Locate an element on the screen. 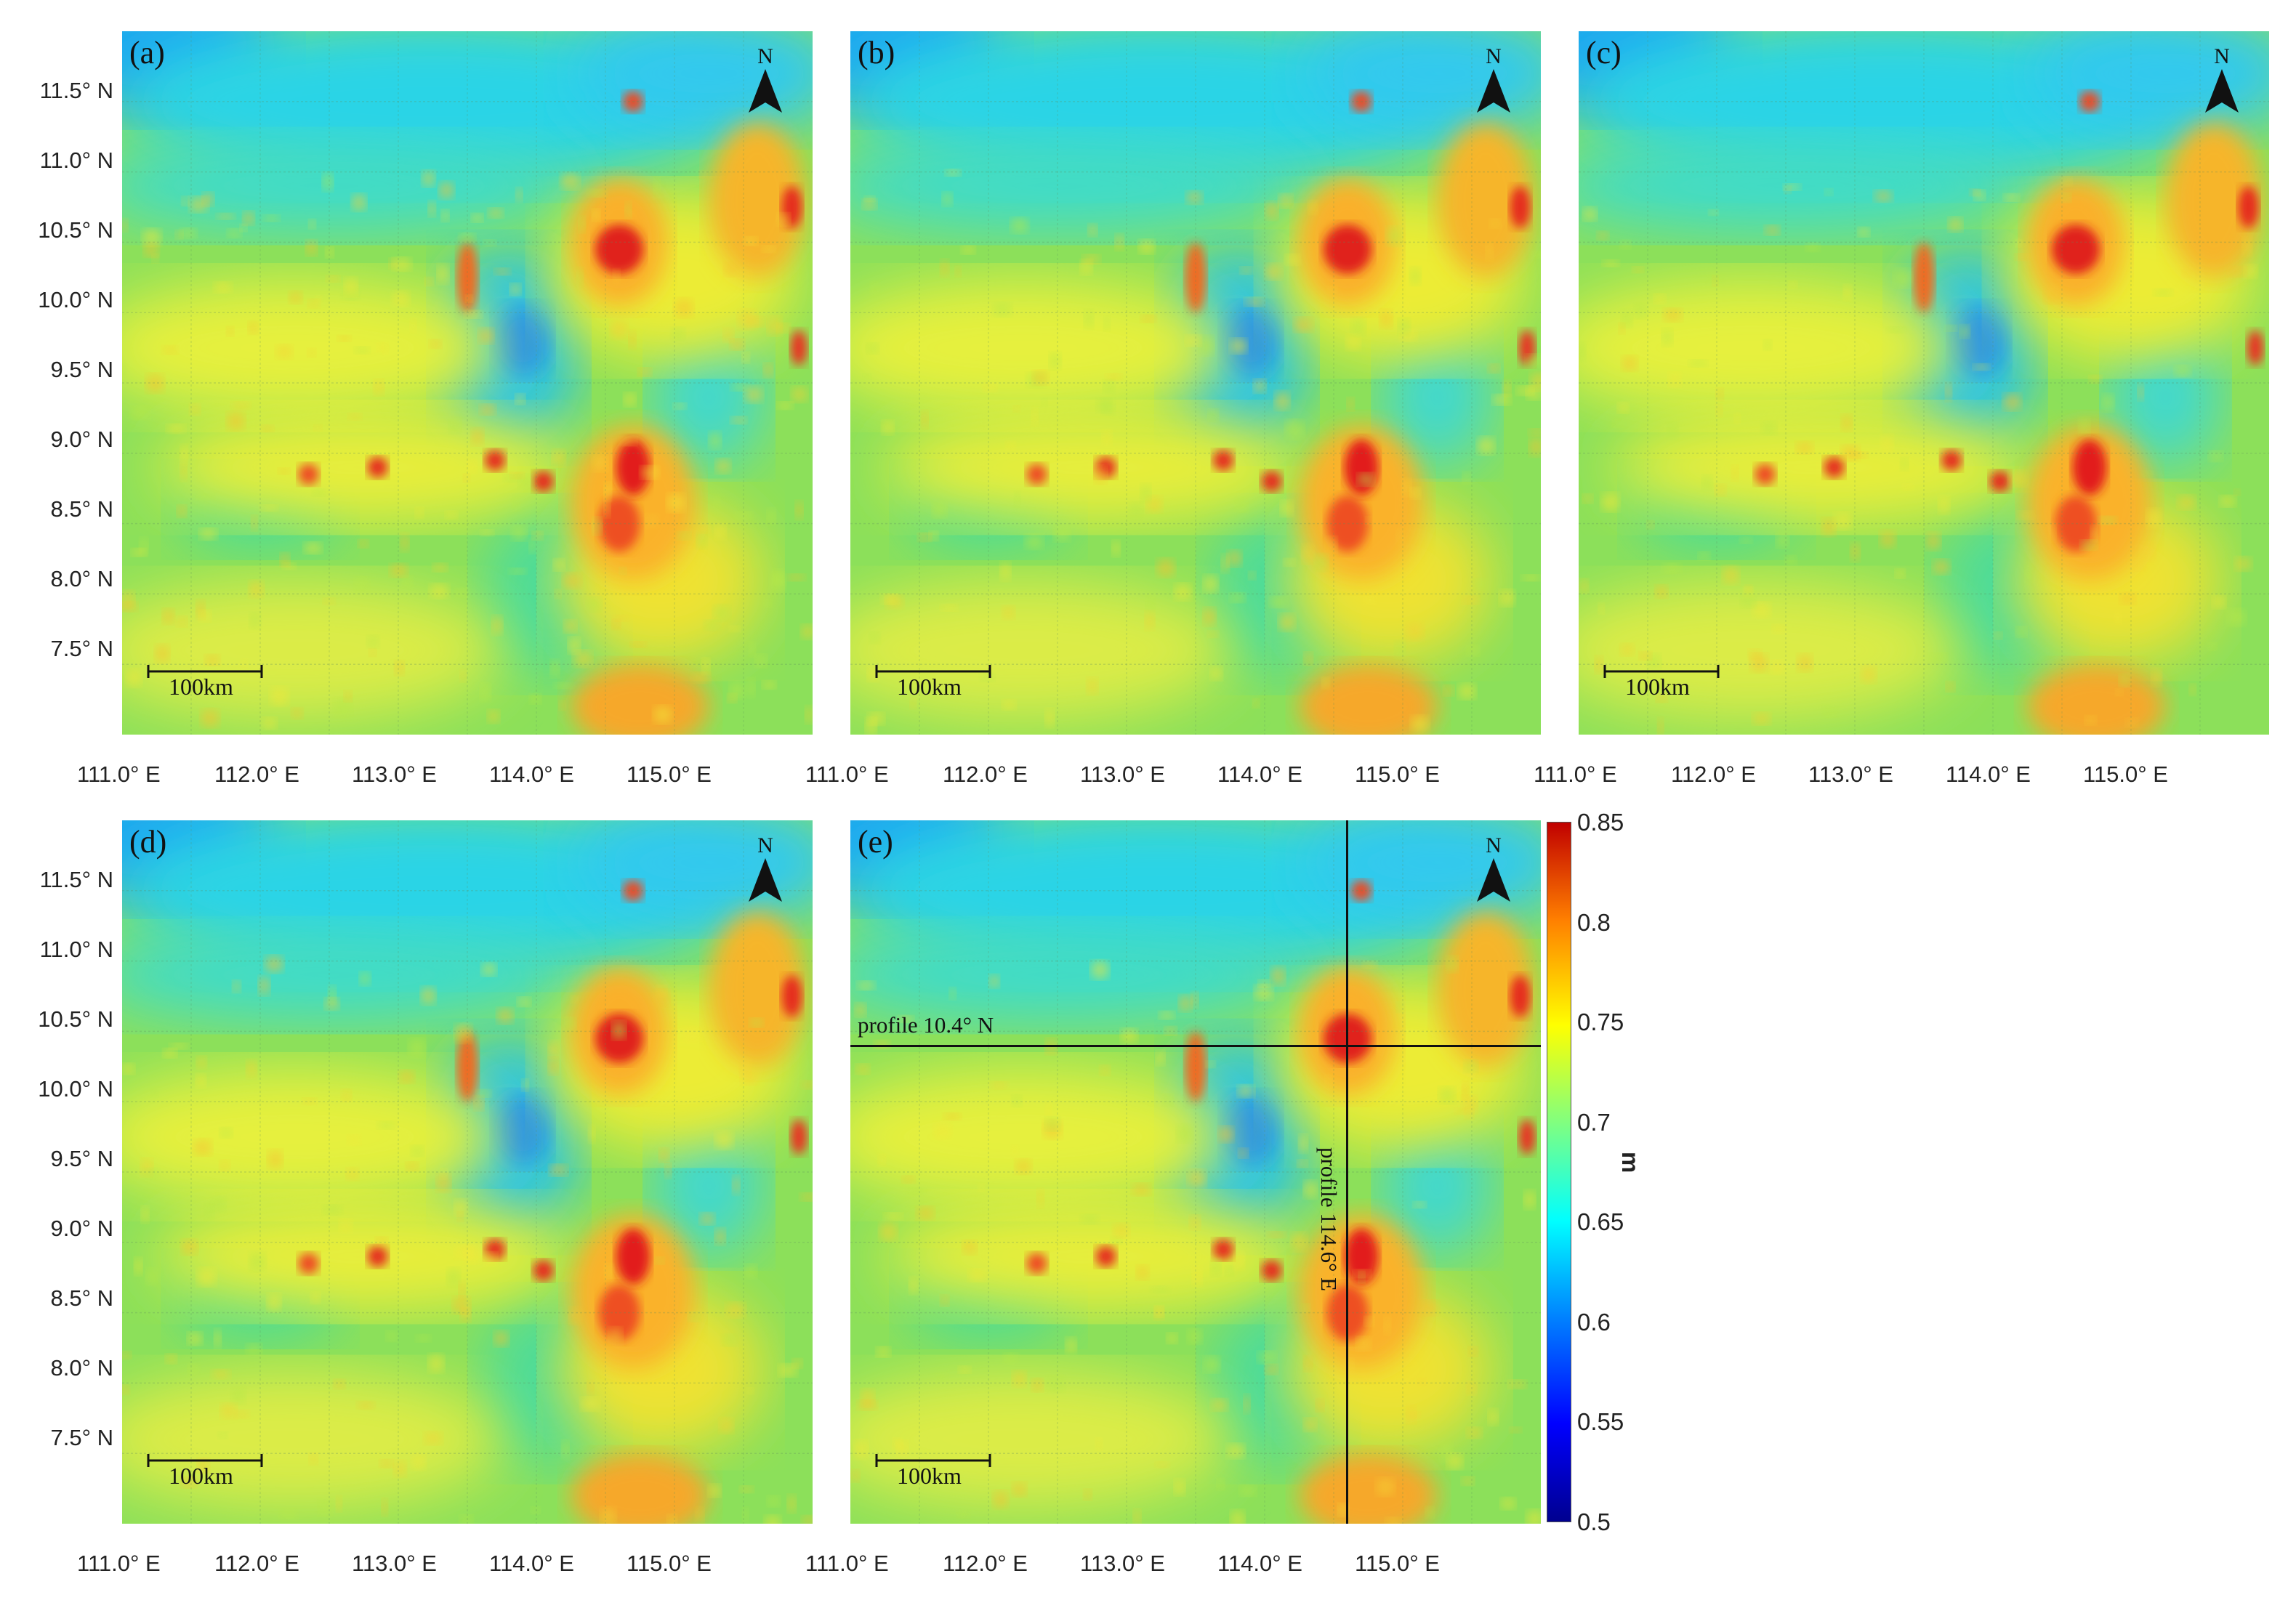 The height and width of the screenshot is (1600, 2296). anomaly-field-d is located at coordinates (467, 1172).